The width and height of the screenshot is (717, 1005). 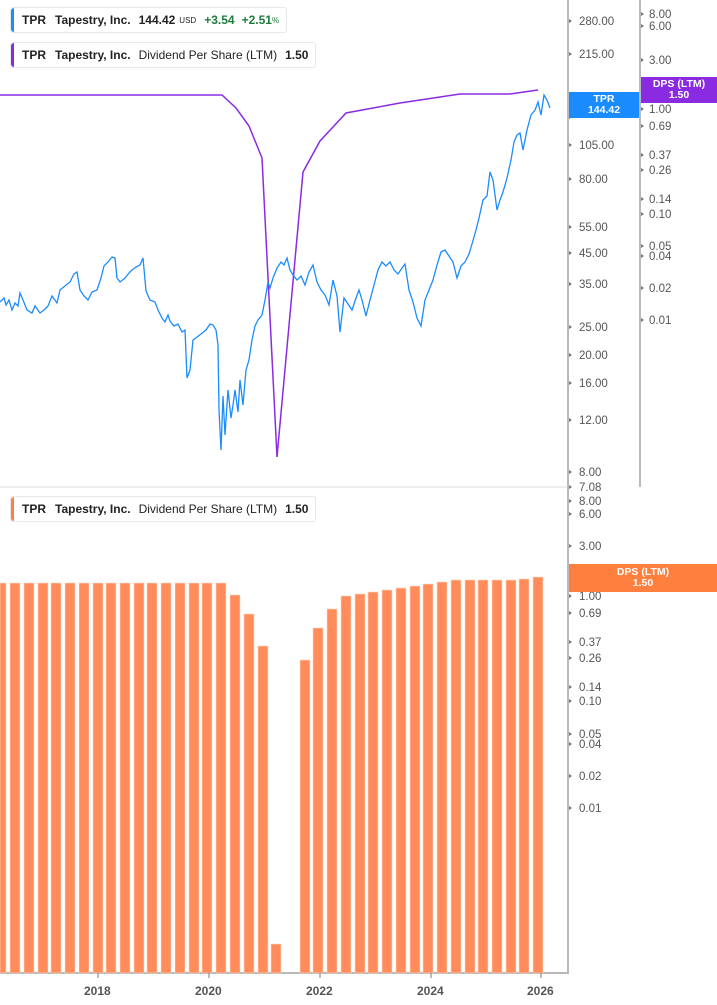 What do you see at coordinates (540, 991) in the screenshot?
I see `svg-text: 2026` at bounding box center [540, 991].